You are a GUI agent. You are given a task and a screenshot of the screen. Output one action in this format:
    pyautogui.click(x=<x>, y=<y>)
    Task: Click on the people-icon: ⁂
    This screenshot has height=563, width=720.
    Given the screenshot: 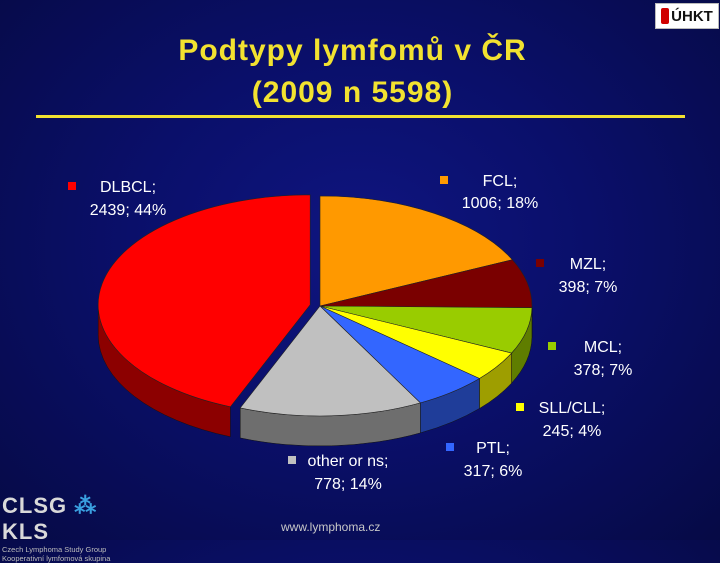 What is the action you would take?
    pyautogui.click(x=85, y=505)
    